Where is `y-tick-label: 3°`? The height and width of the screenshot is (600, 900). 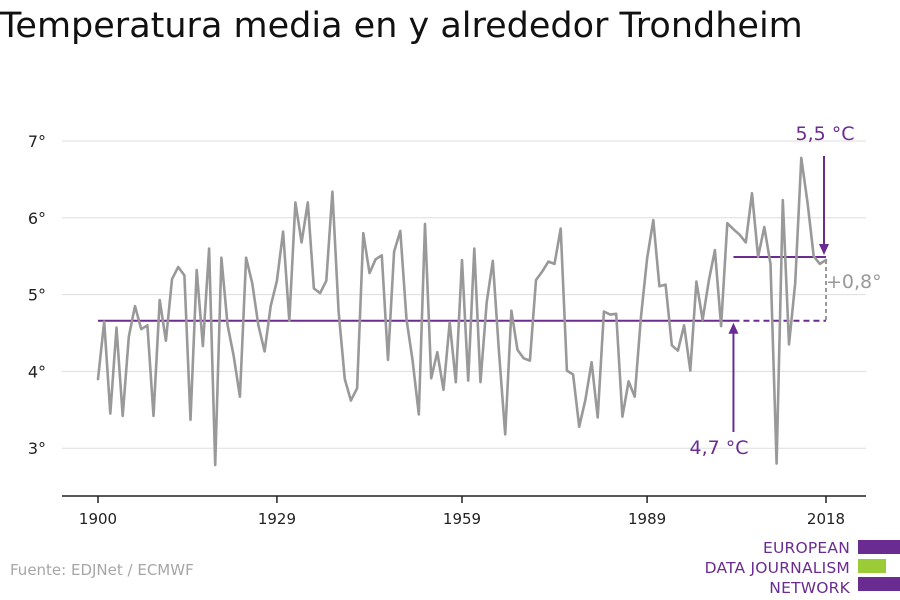
y-tick-label: 3° is located at coordinates (37, 448).